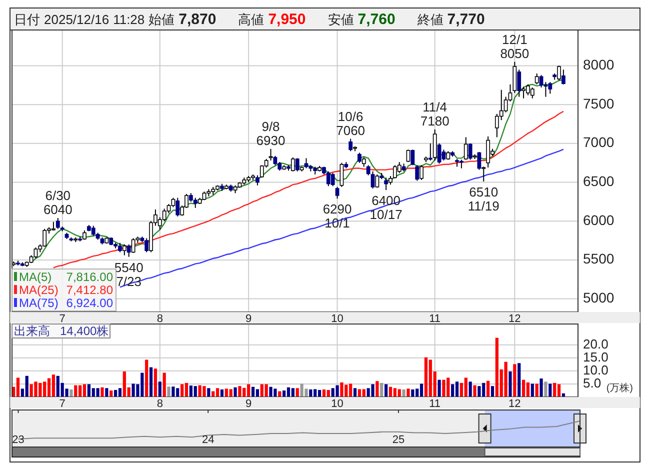 Image resolution: width=653 pixels, height=470 pixels. Describe the element at coordinates (249, 319) in the screenshot. I see `x-tick-label: 9` at that location.